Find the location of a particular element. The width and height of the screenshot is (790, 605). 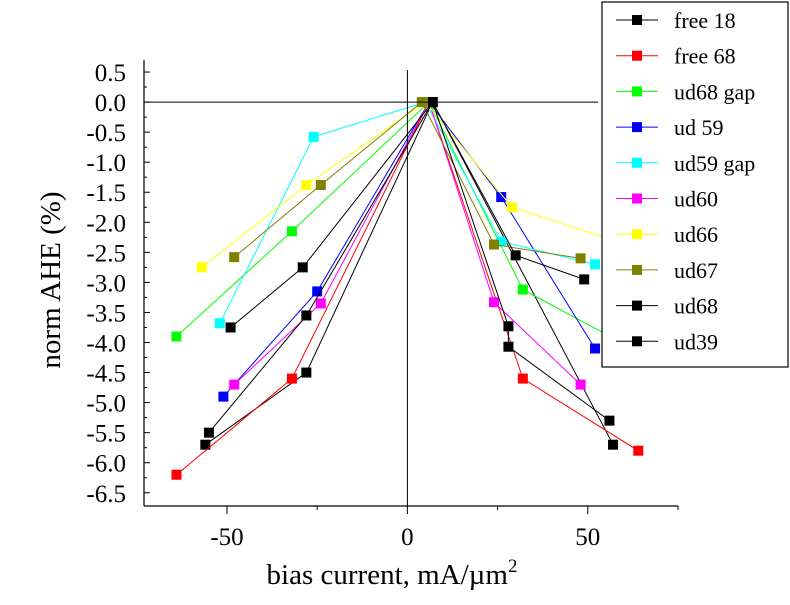

y-tick-label: -4.5 is located at coordinates (106, 374).